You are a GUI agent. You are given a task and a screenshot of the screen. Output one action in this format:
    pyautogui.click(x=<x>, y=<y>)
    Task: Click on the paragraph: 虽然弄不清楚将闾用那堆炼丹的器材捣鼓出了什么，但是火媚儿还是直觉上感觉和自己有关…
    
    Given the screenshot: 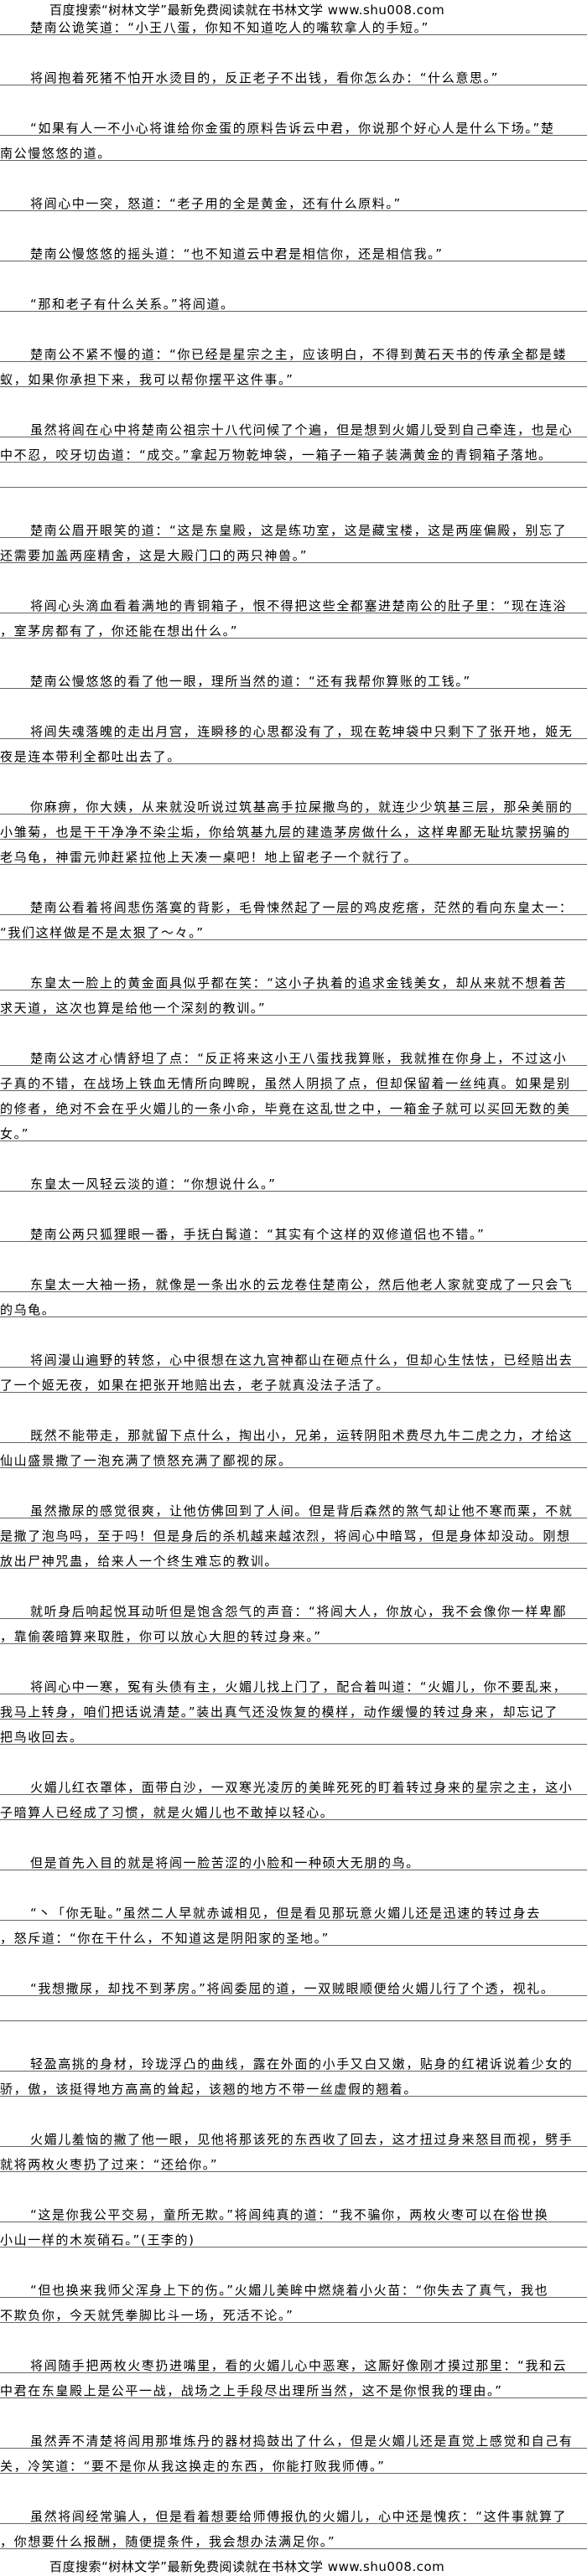 What is the action you would take?
    pyautogui.click(x=293, y=2448)
    